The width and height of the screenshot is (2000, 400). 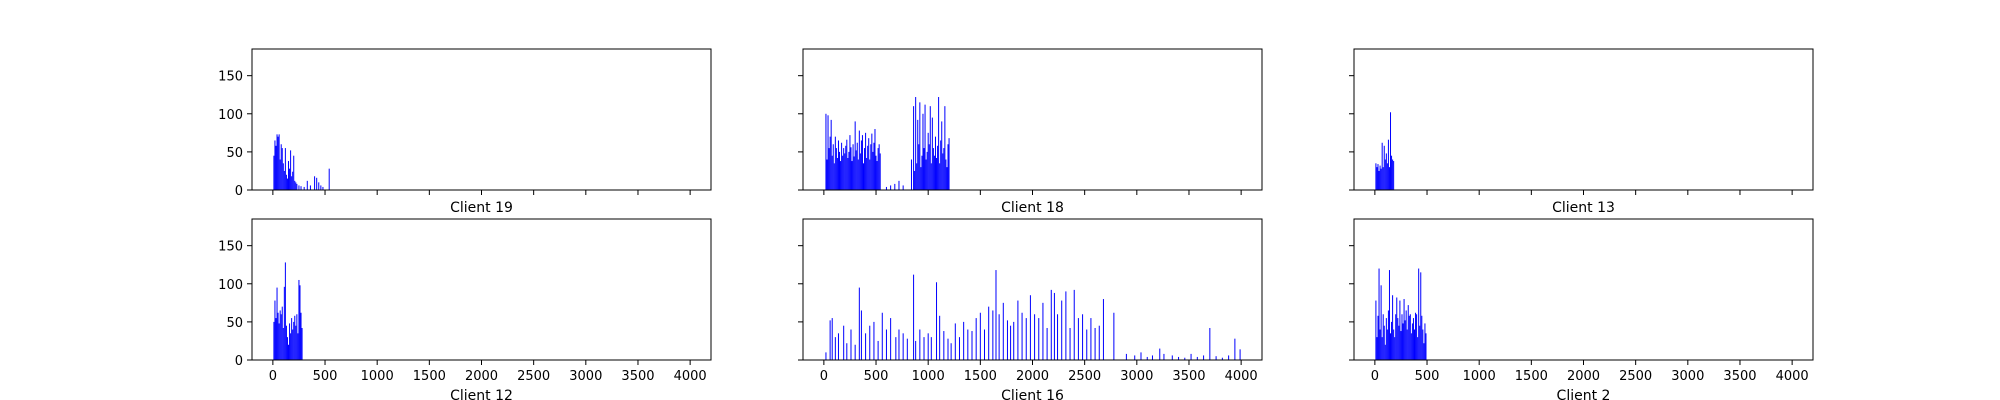 What do you see at coordinates (1479, 376) in the screenshot?
I see `subplot-client-2-x-tick-label: 1000` at bounding box center [1479, 376].